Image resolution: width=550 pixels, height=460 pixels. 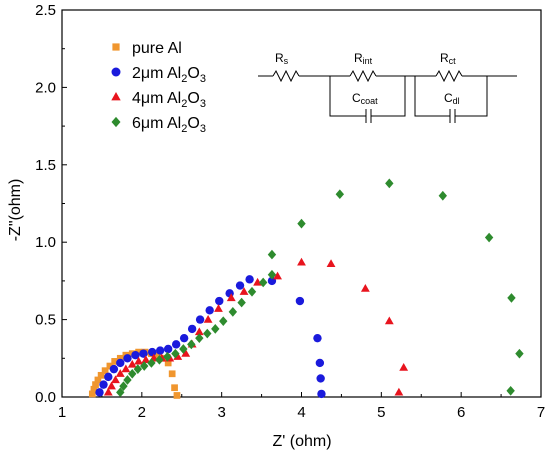 I want to click on y-tick-label: 2.0, so click(x=45, y=87).